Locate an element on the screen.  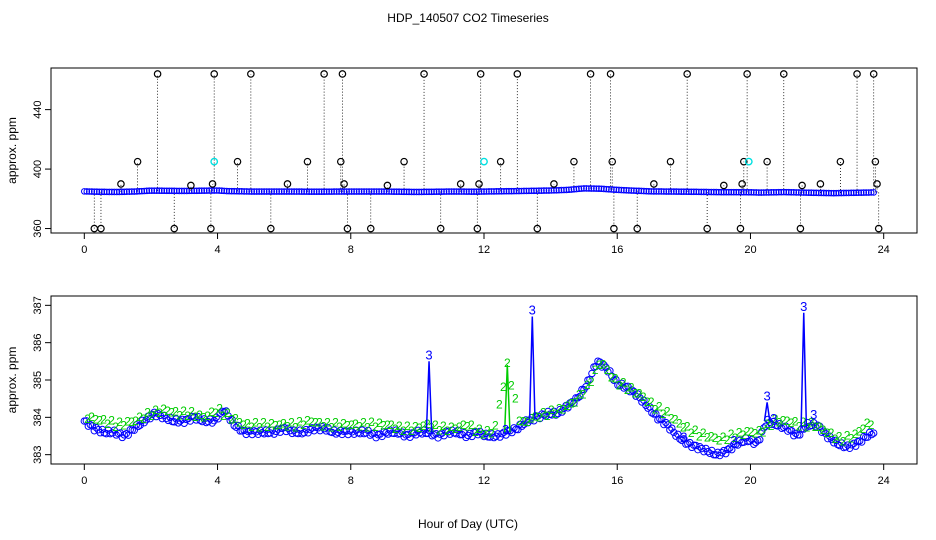
x-axis-label: Hour of Day (UTC) is located at coordinates (468, 524).